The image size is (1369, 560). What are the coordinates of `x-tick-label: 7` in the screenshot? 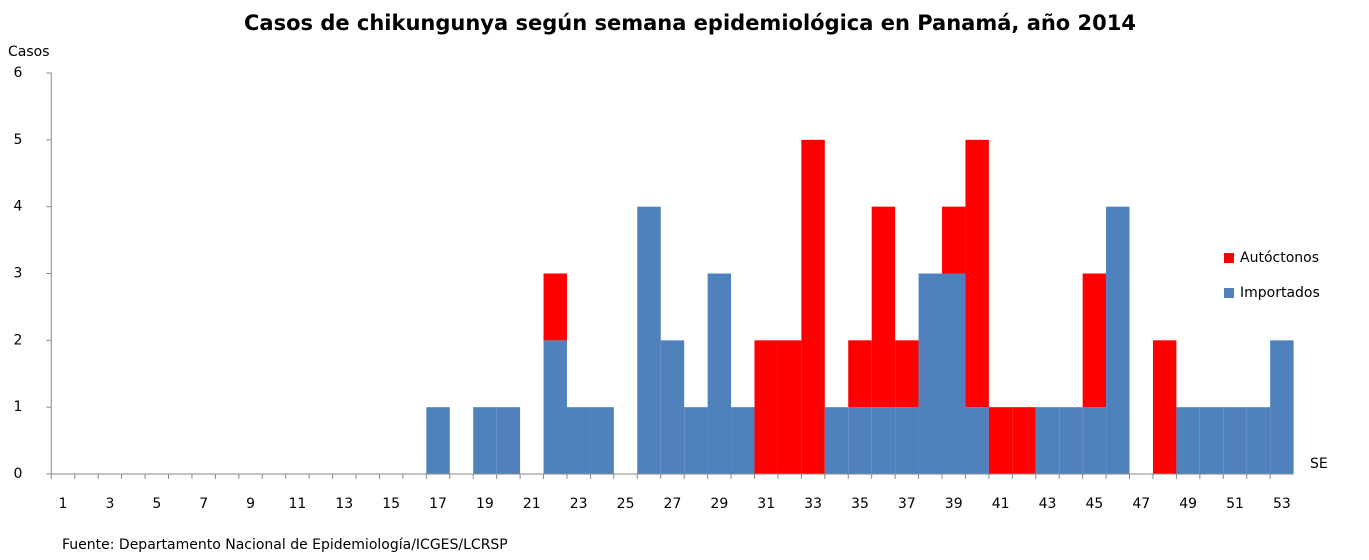 It's located at (203, 504).